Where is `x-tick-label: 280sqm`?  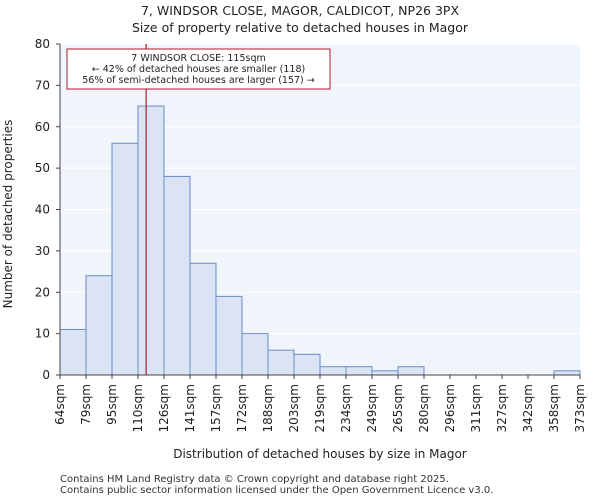 x-tick-label: 280sqm is located at coordinates (424, 408).